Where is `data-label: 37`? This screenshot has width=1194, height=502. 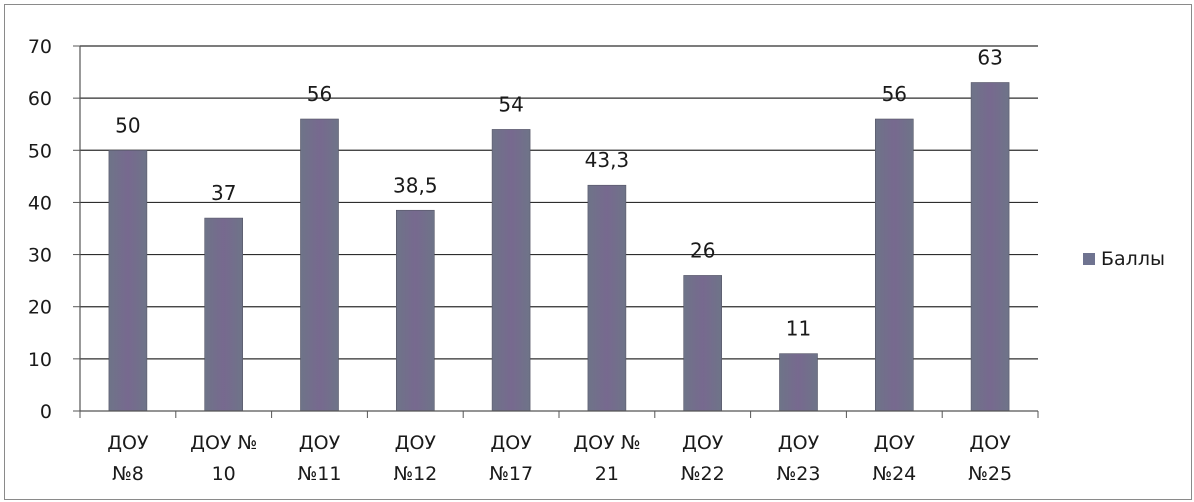
data-label: 37 is located at coordinates (223, 193).